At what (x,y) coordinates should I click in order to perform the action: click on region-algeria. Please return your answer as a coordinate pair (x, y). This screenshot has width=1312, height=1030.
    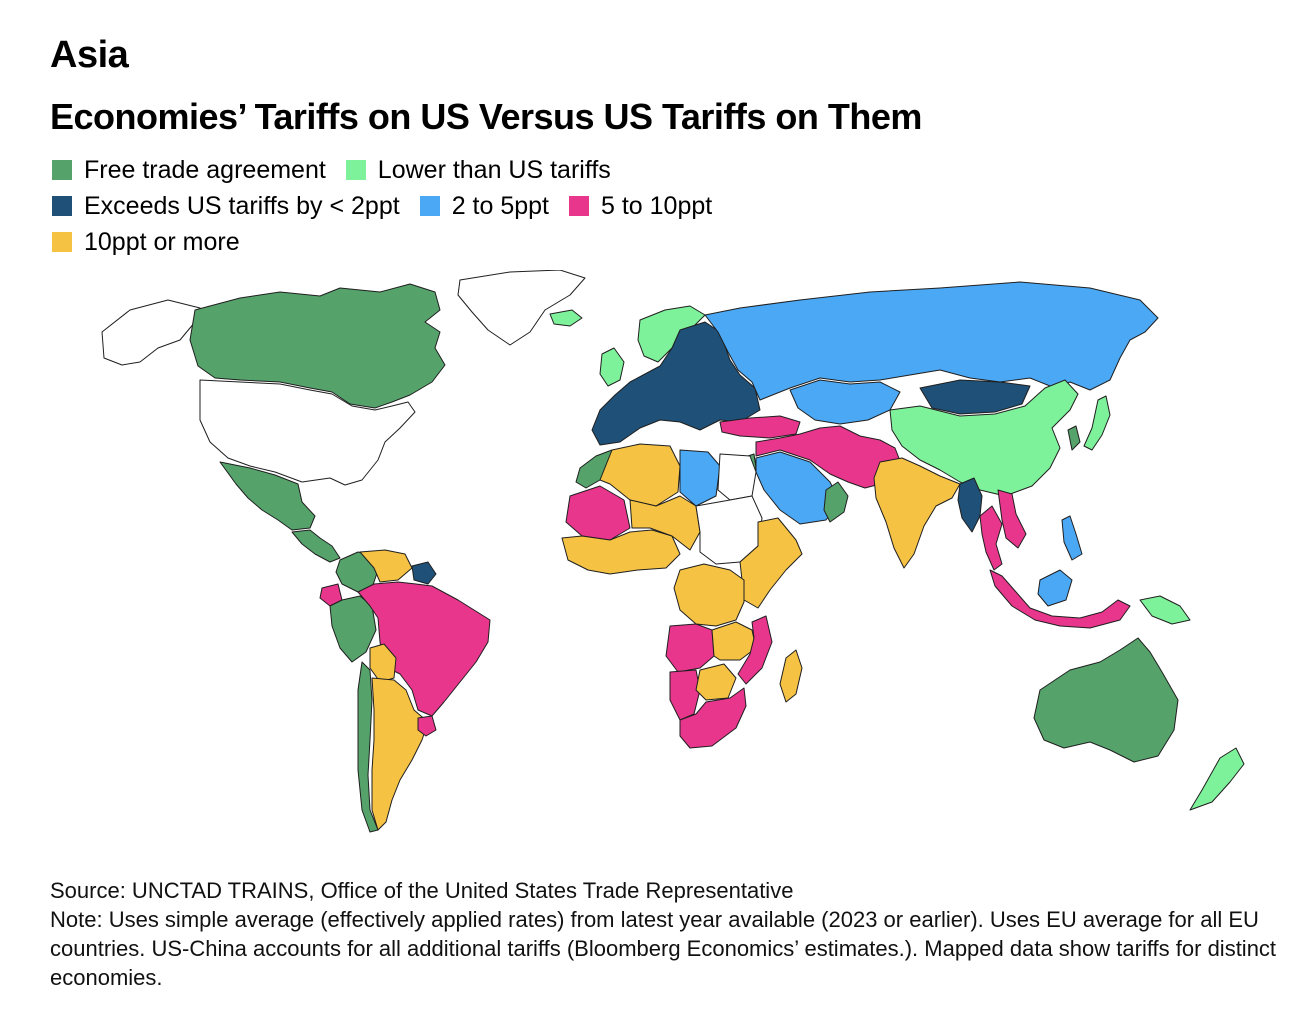
    Looking at the image, I should click on (640, 475).